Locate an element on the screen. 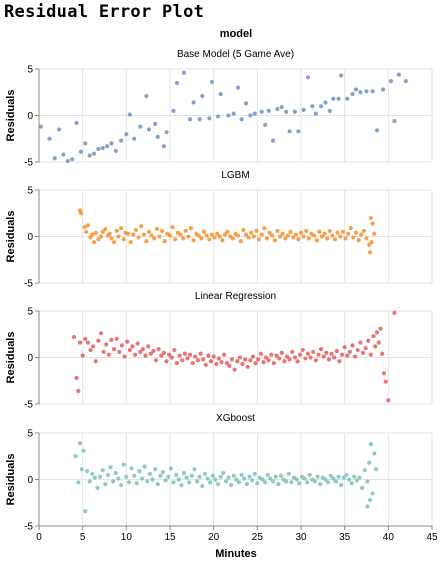 The image size is (443, 563). x-tick-label: 10 is located at coordinates (127, 537).